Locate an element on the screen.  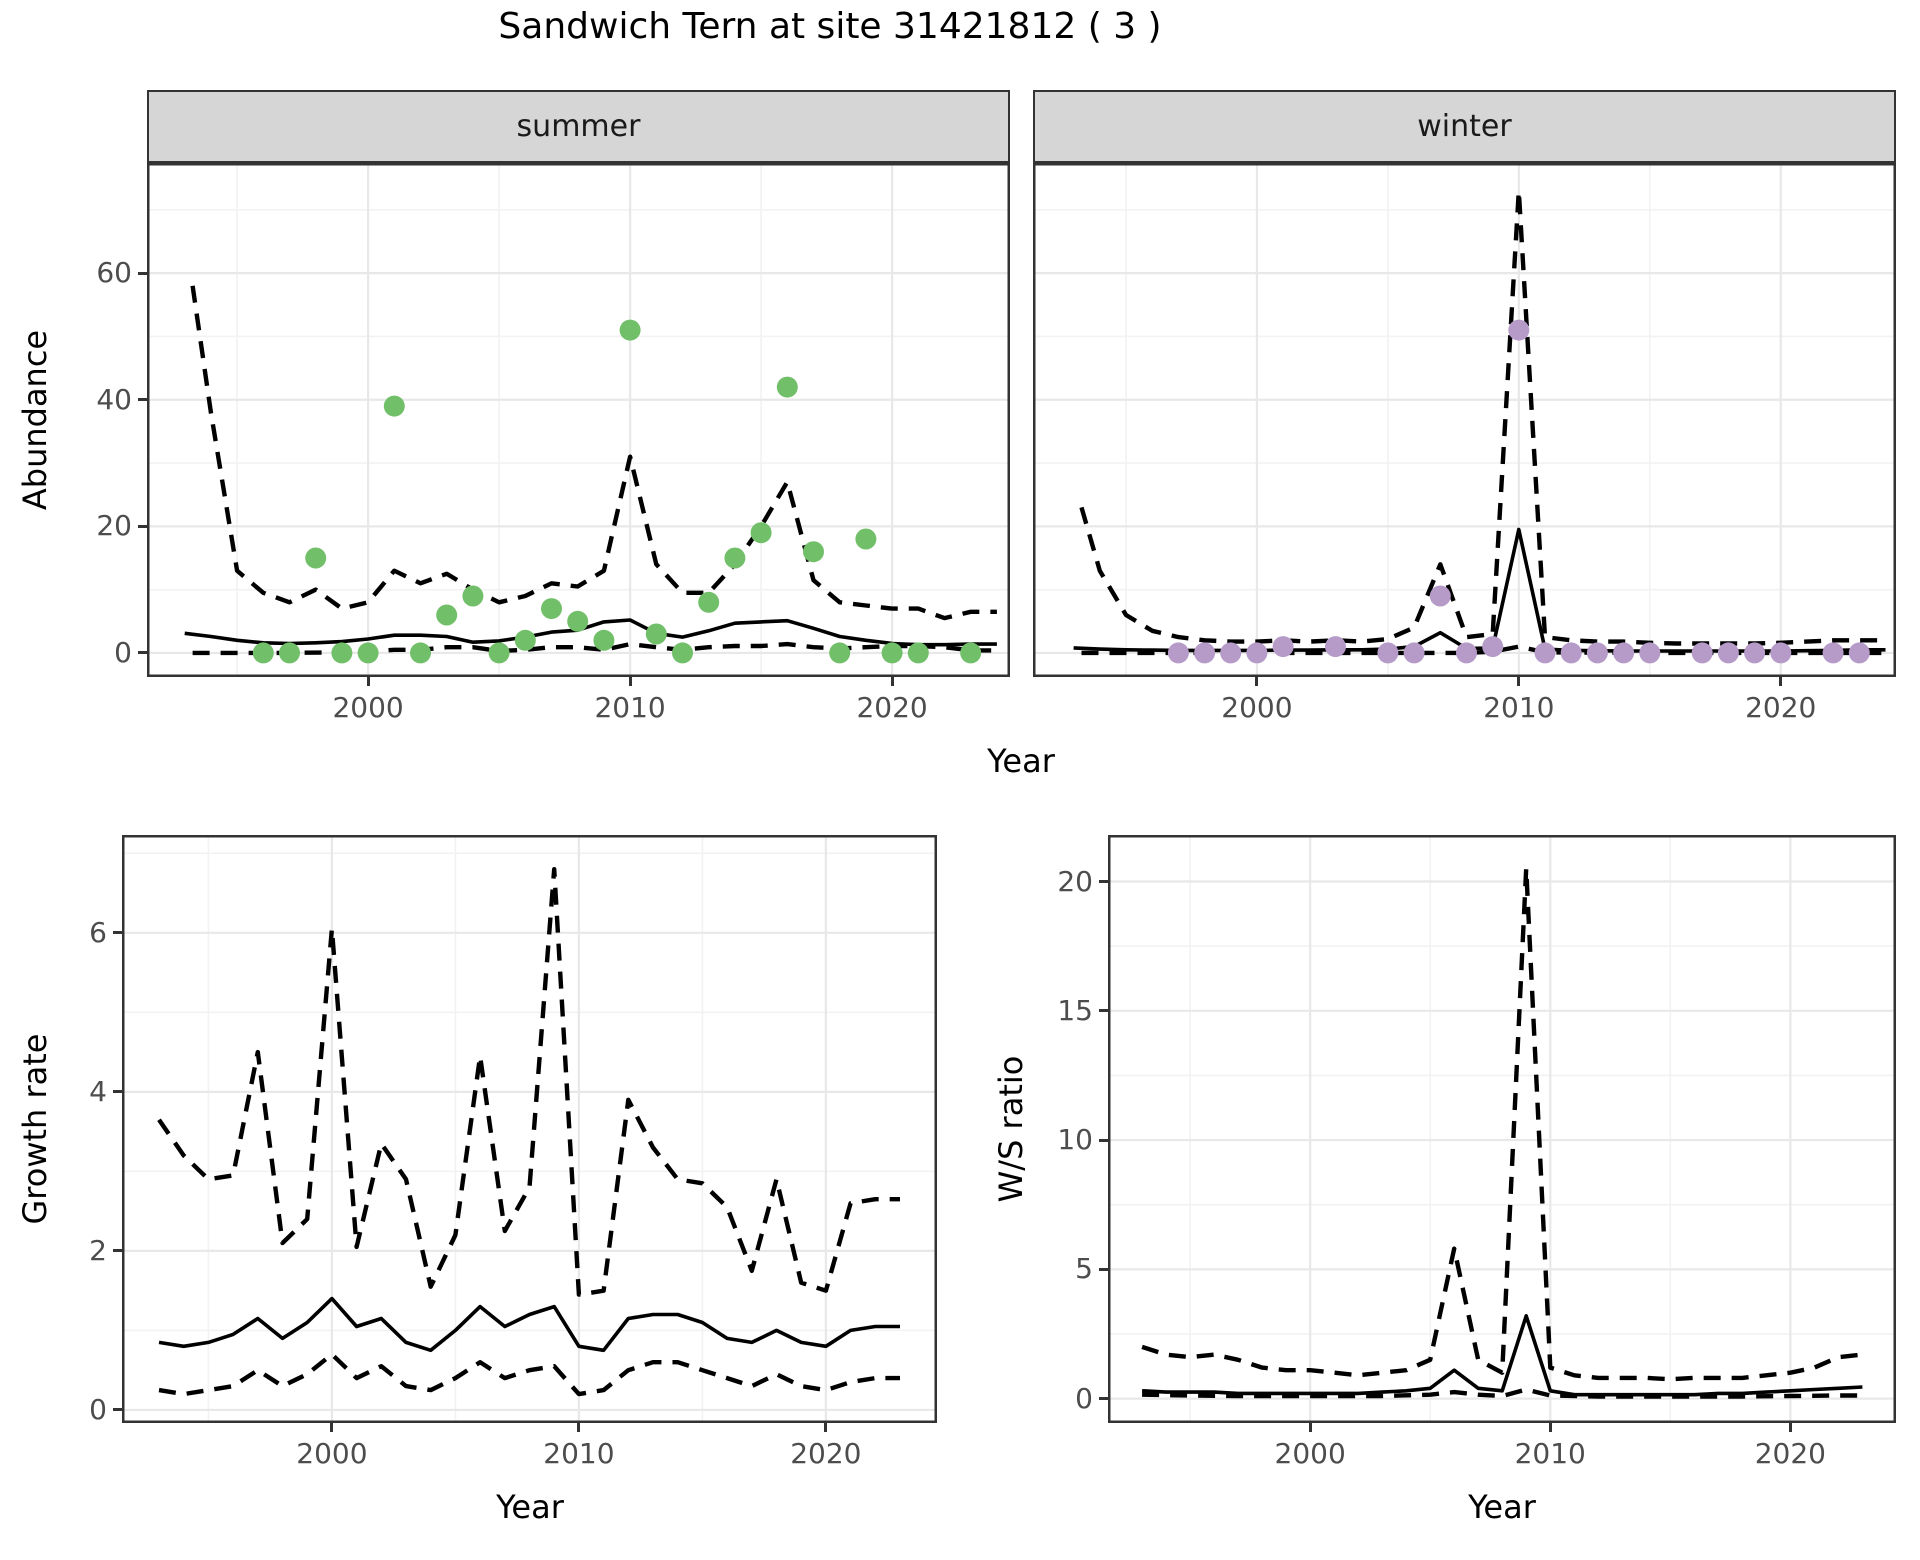
y-tick-label: 6 is located at coordinates (98, 932).